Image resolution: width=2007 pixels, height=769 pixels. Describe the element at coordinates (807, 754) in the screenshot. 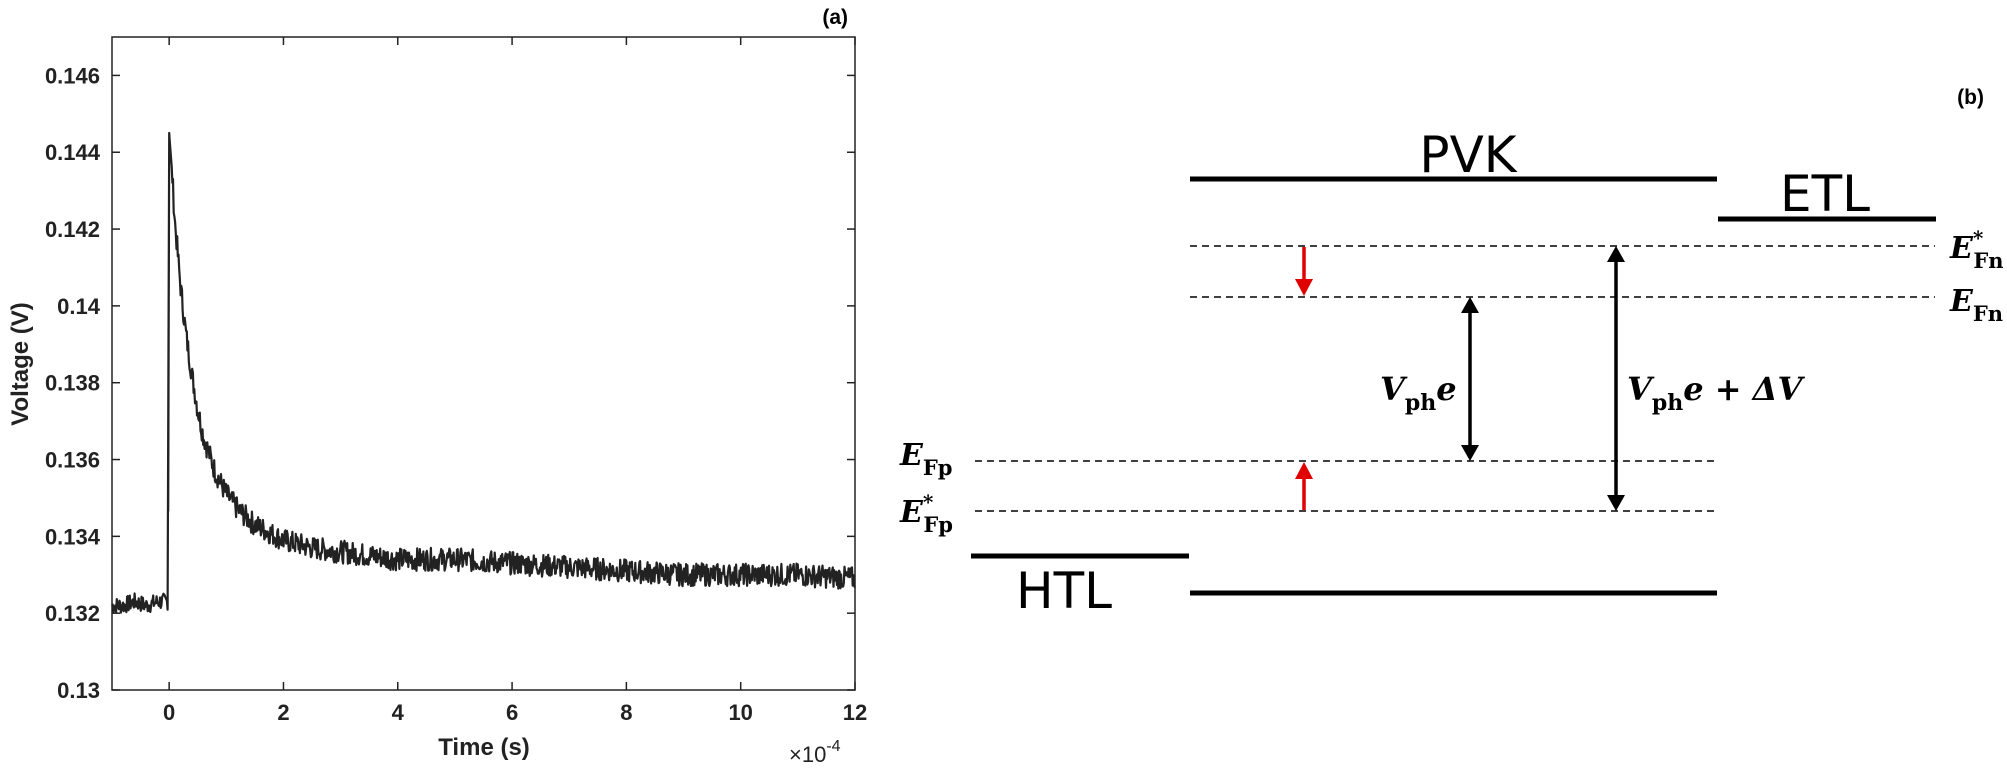

I see `x-multiplier-base: ×10` at that location.